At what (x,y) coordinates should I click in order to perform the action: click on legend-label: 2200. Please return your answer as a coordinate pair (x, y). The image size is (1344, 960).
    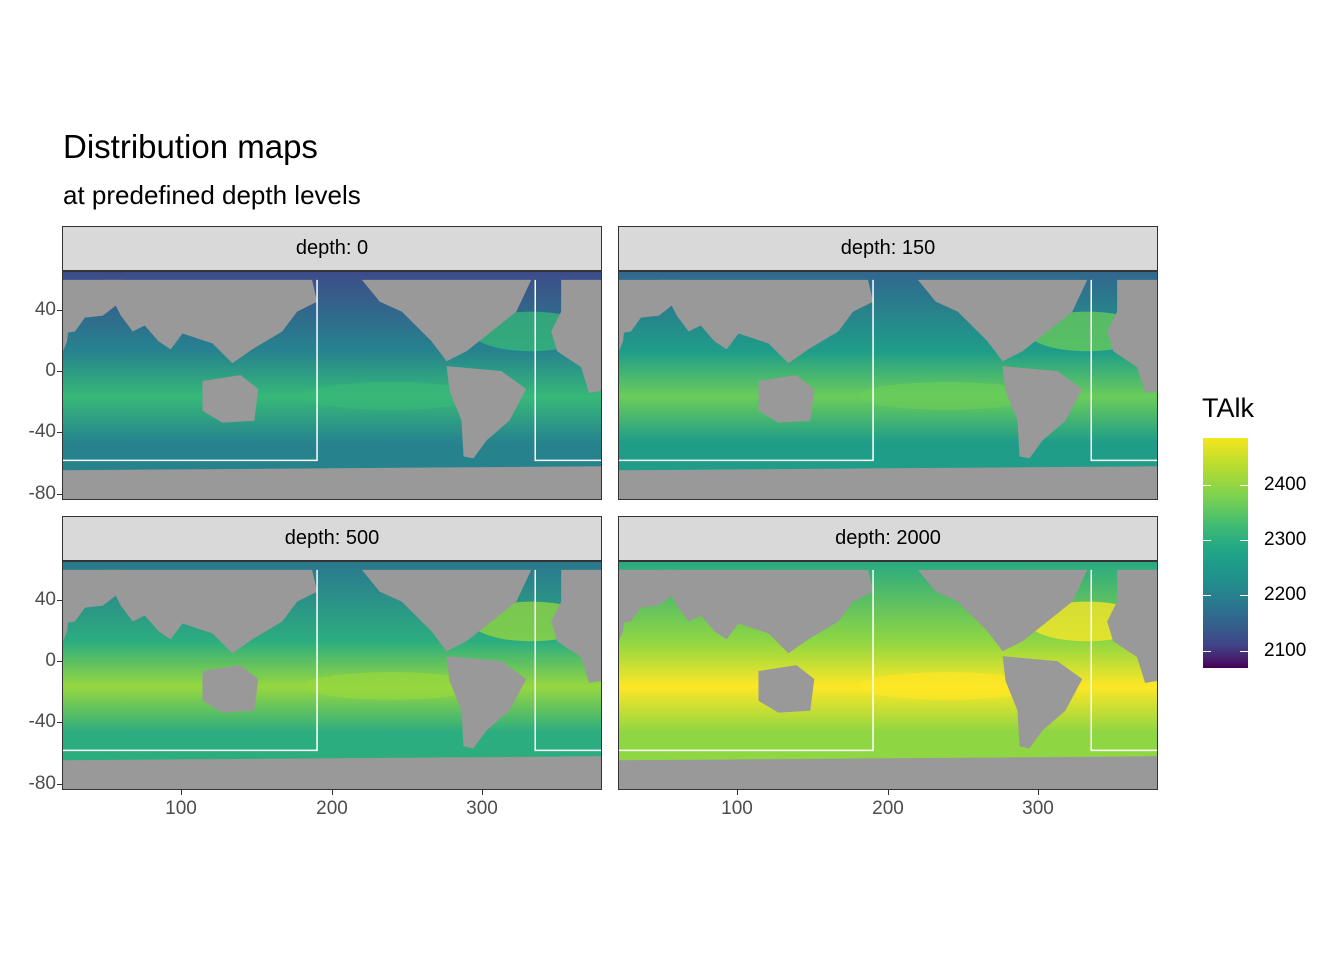
    Looking at the image, I should click on (1285, 594).